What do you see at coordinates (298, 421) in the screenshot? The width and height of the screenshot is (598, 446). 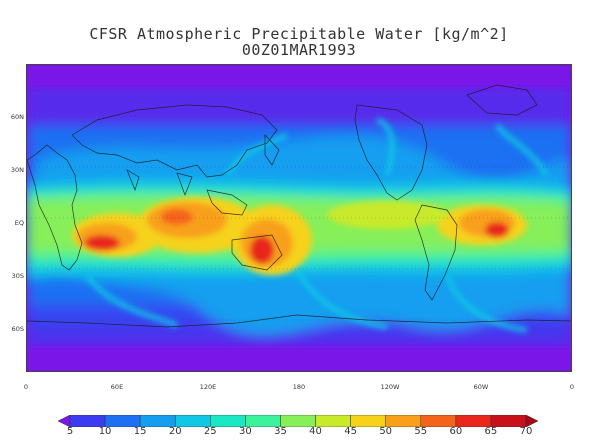 I see `colorbar` at bounding box center [298, 421].